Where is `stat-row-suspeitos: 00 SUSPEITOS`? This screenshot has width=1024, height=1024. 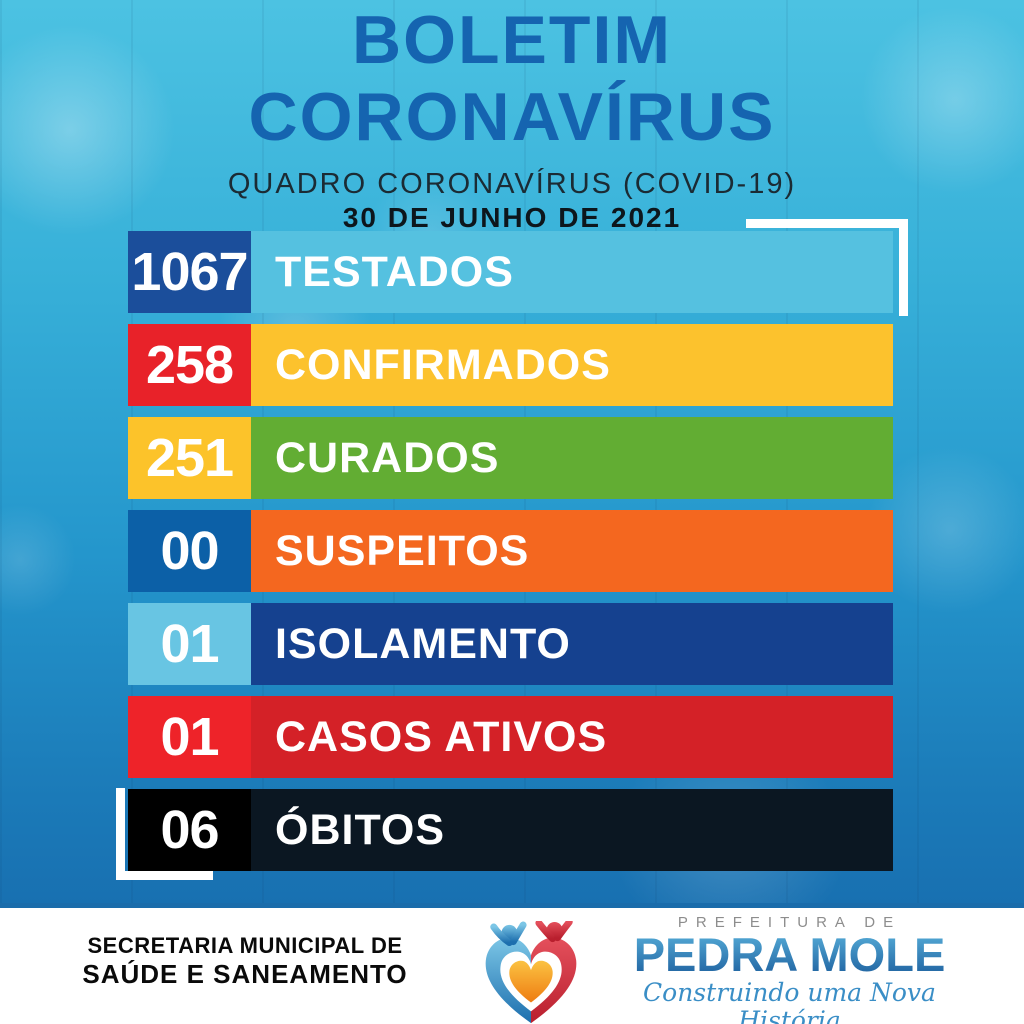 stat-row-suspeitos: 00 SUSPEITOS is located at coordinates (510, 551).